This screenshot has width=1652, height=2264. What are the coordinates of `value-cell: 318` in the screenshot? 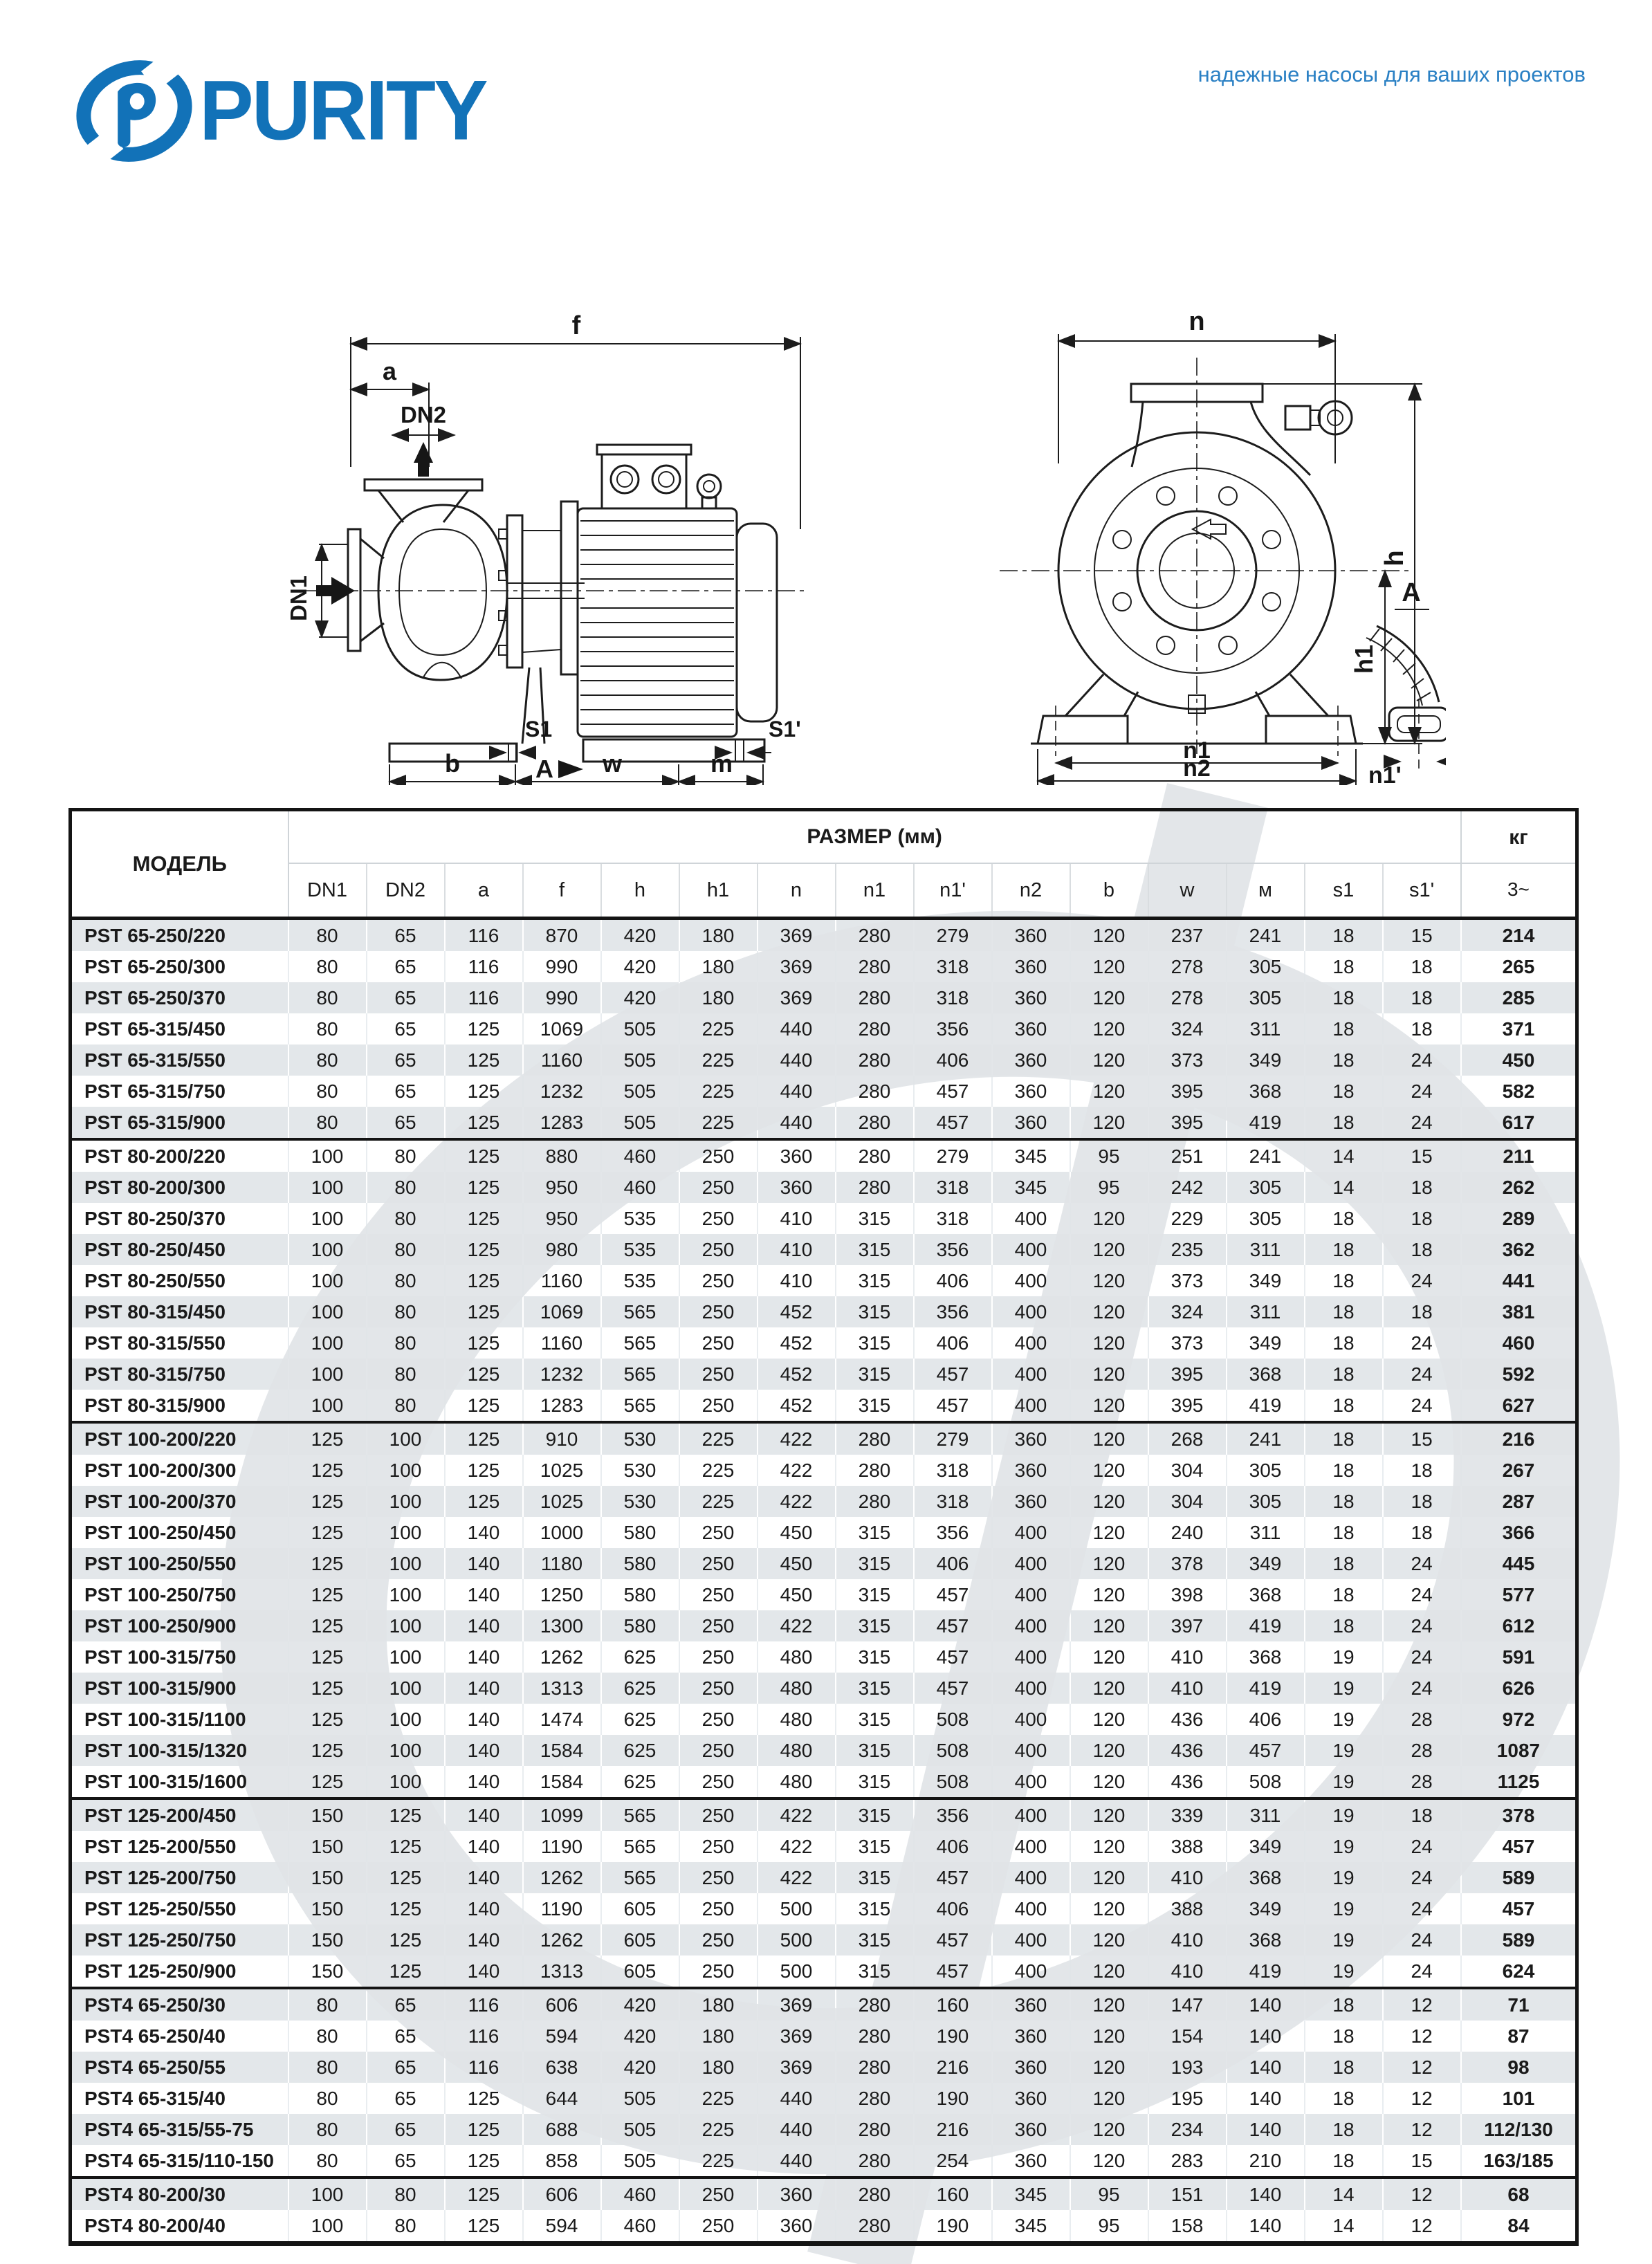 It's located at (953, 1471).